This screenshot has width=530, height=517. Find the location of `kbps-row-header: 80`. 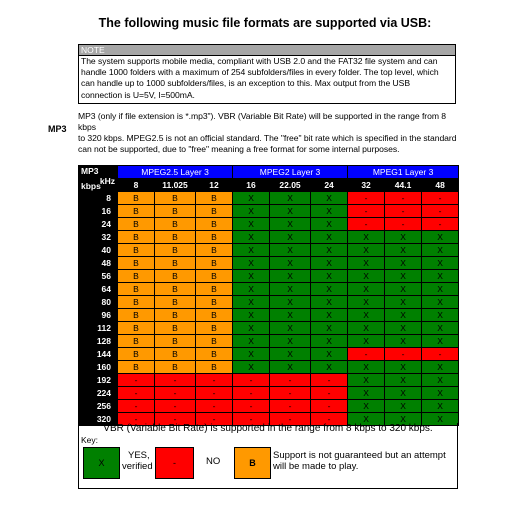

kbps-row-header: 80 is located at coordinates (98, 302).